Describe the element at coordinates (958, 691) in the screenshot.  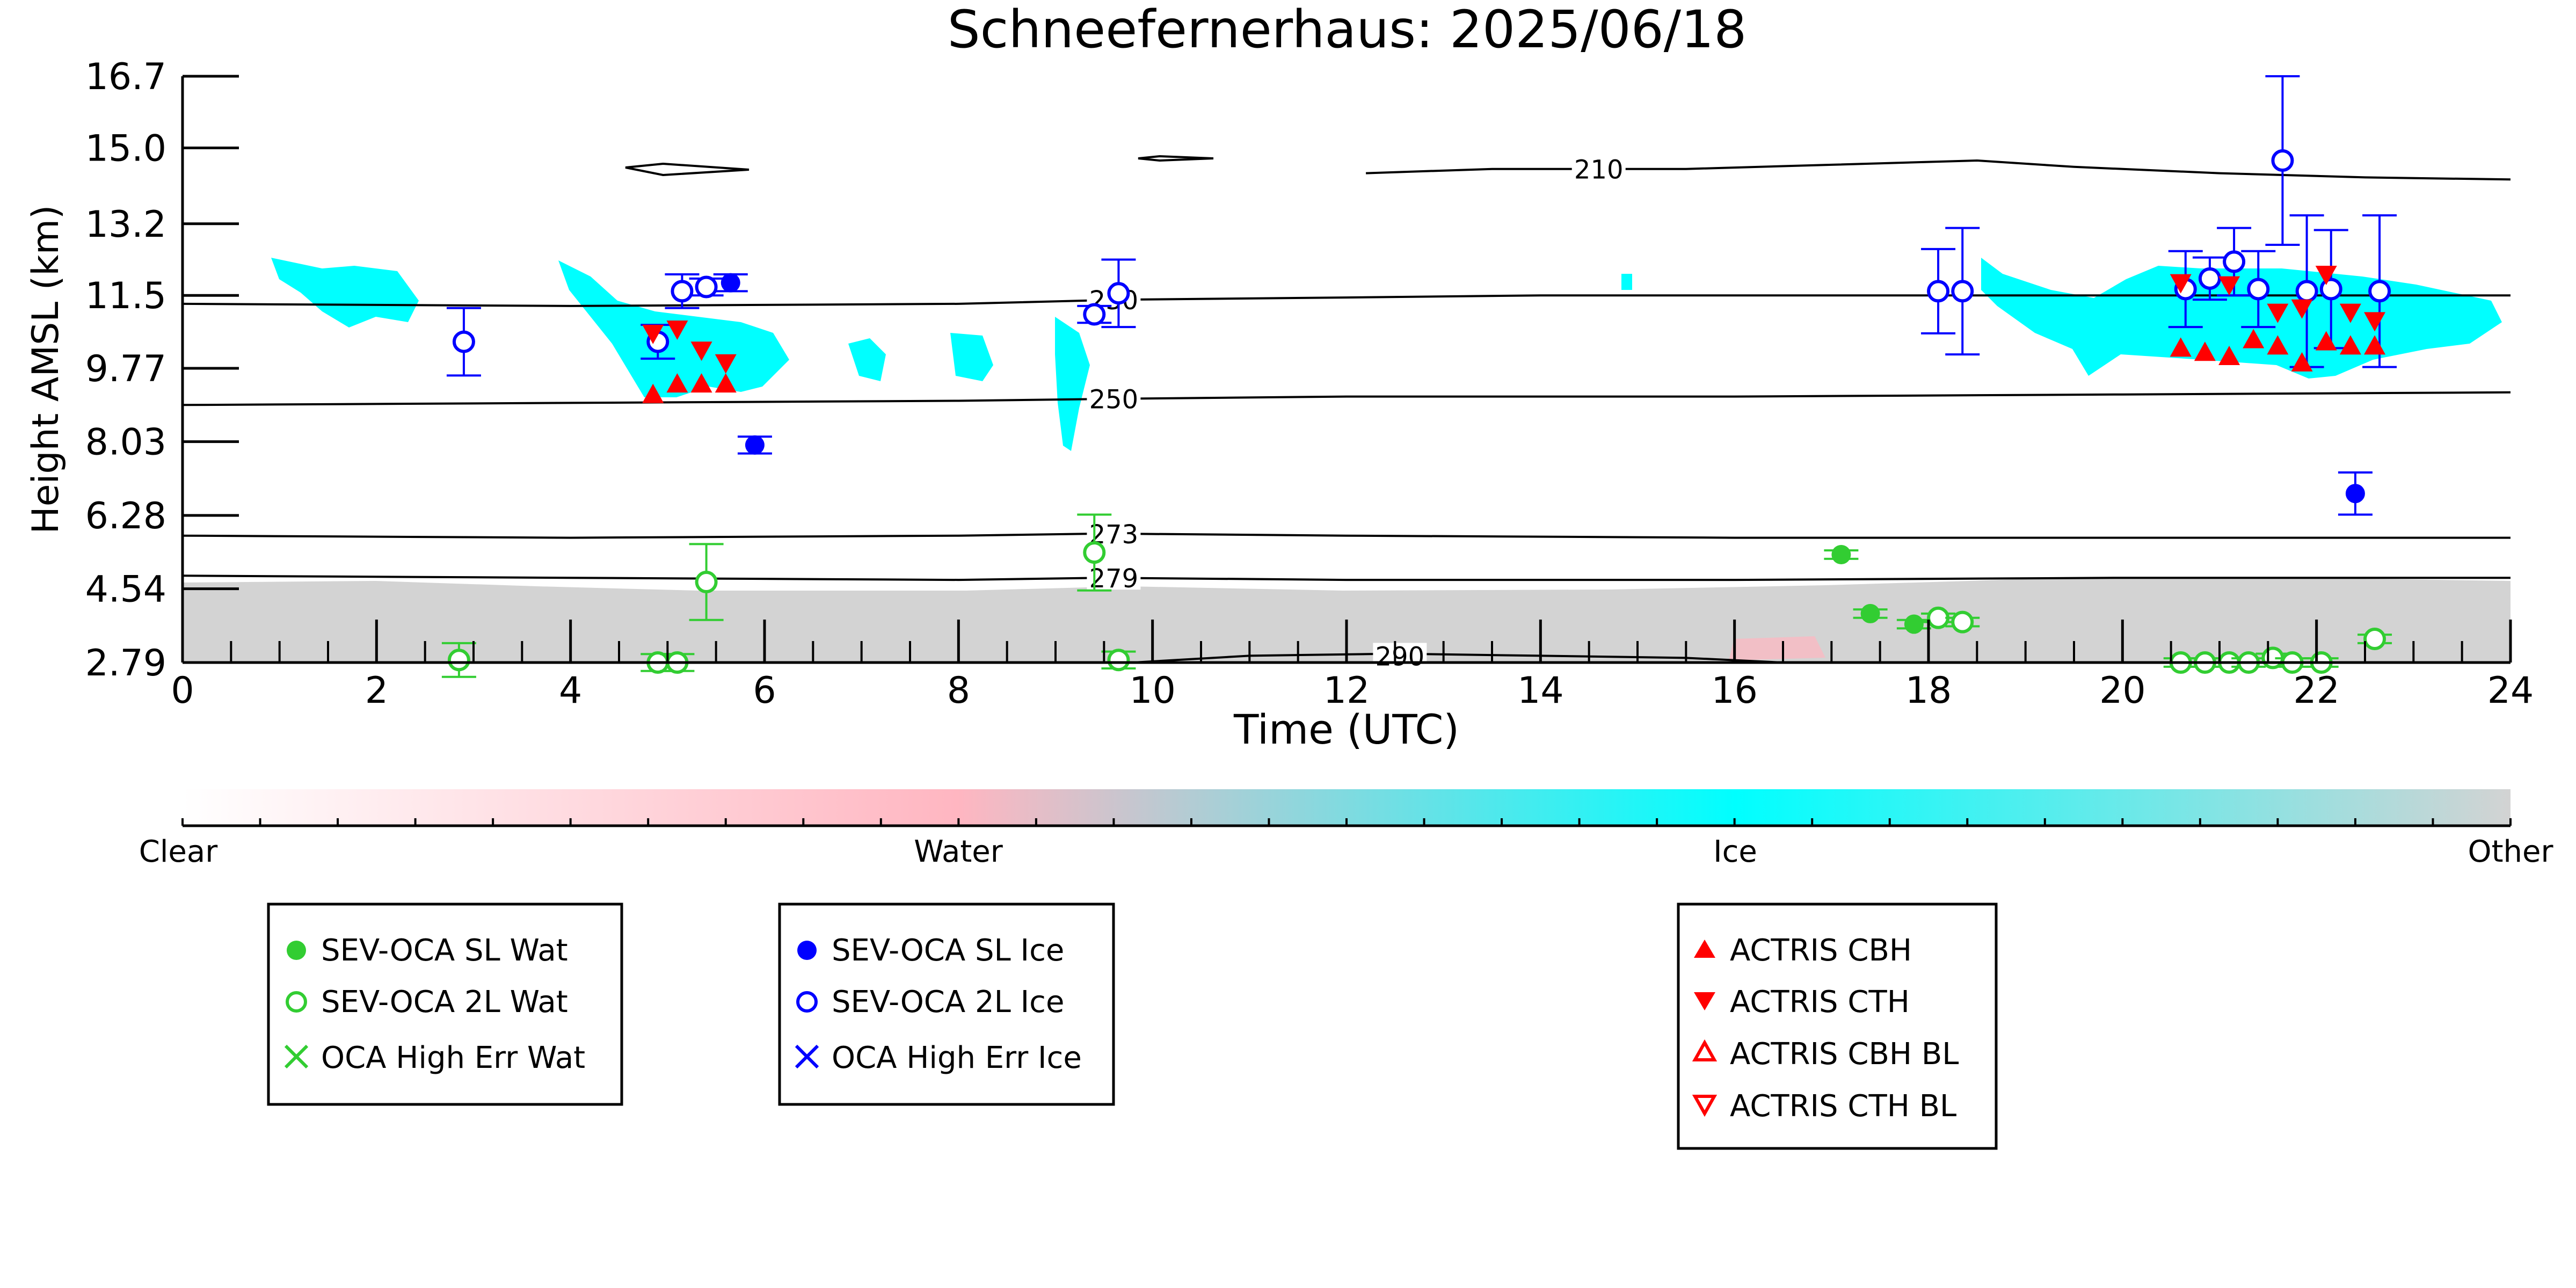
I see `x-tick-label: 8` at that location.